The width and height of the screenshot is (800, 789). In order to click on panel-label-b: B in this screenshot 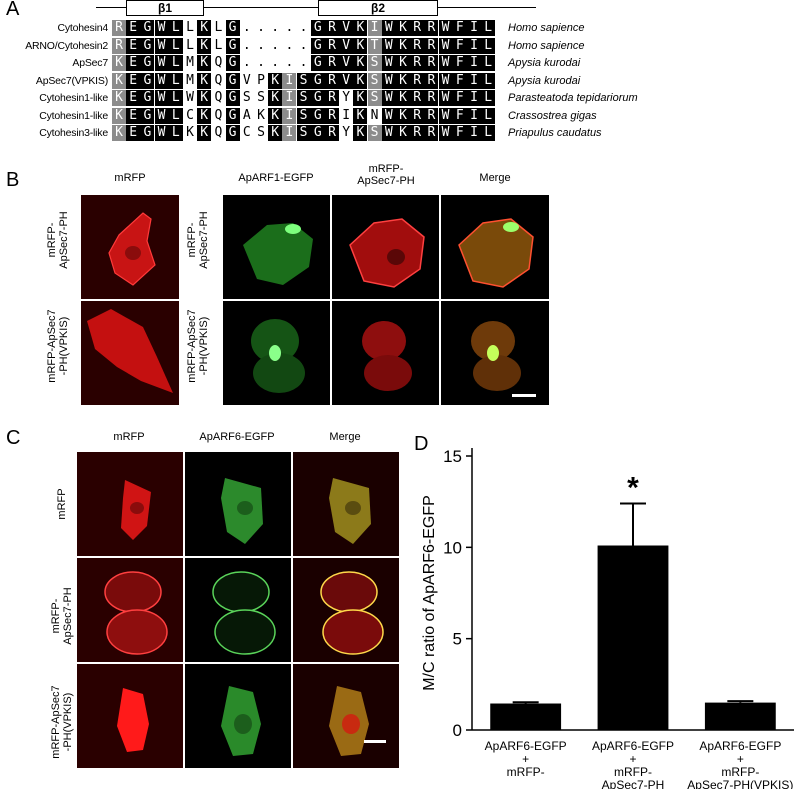, I will do `click(13, 180)`.